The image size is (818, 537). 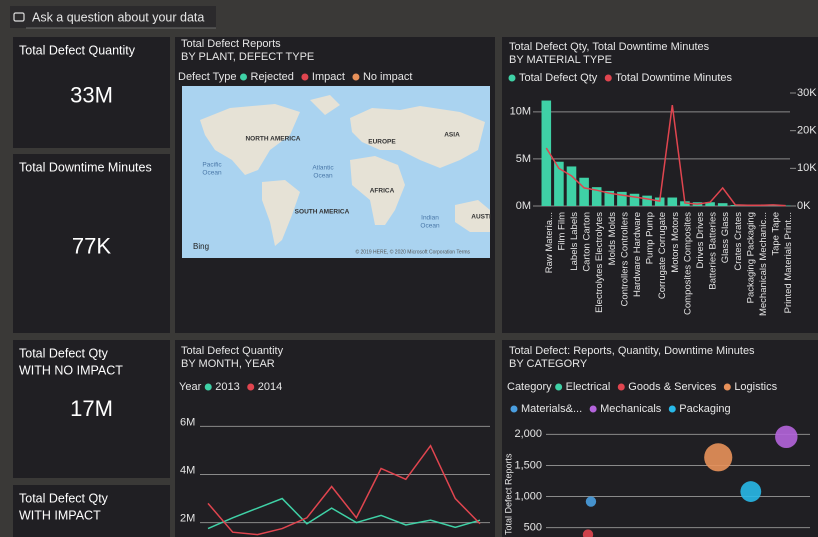 I want to click on x-tick-label: Packaging Packaging, so click(x=750, y=257).